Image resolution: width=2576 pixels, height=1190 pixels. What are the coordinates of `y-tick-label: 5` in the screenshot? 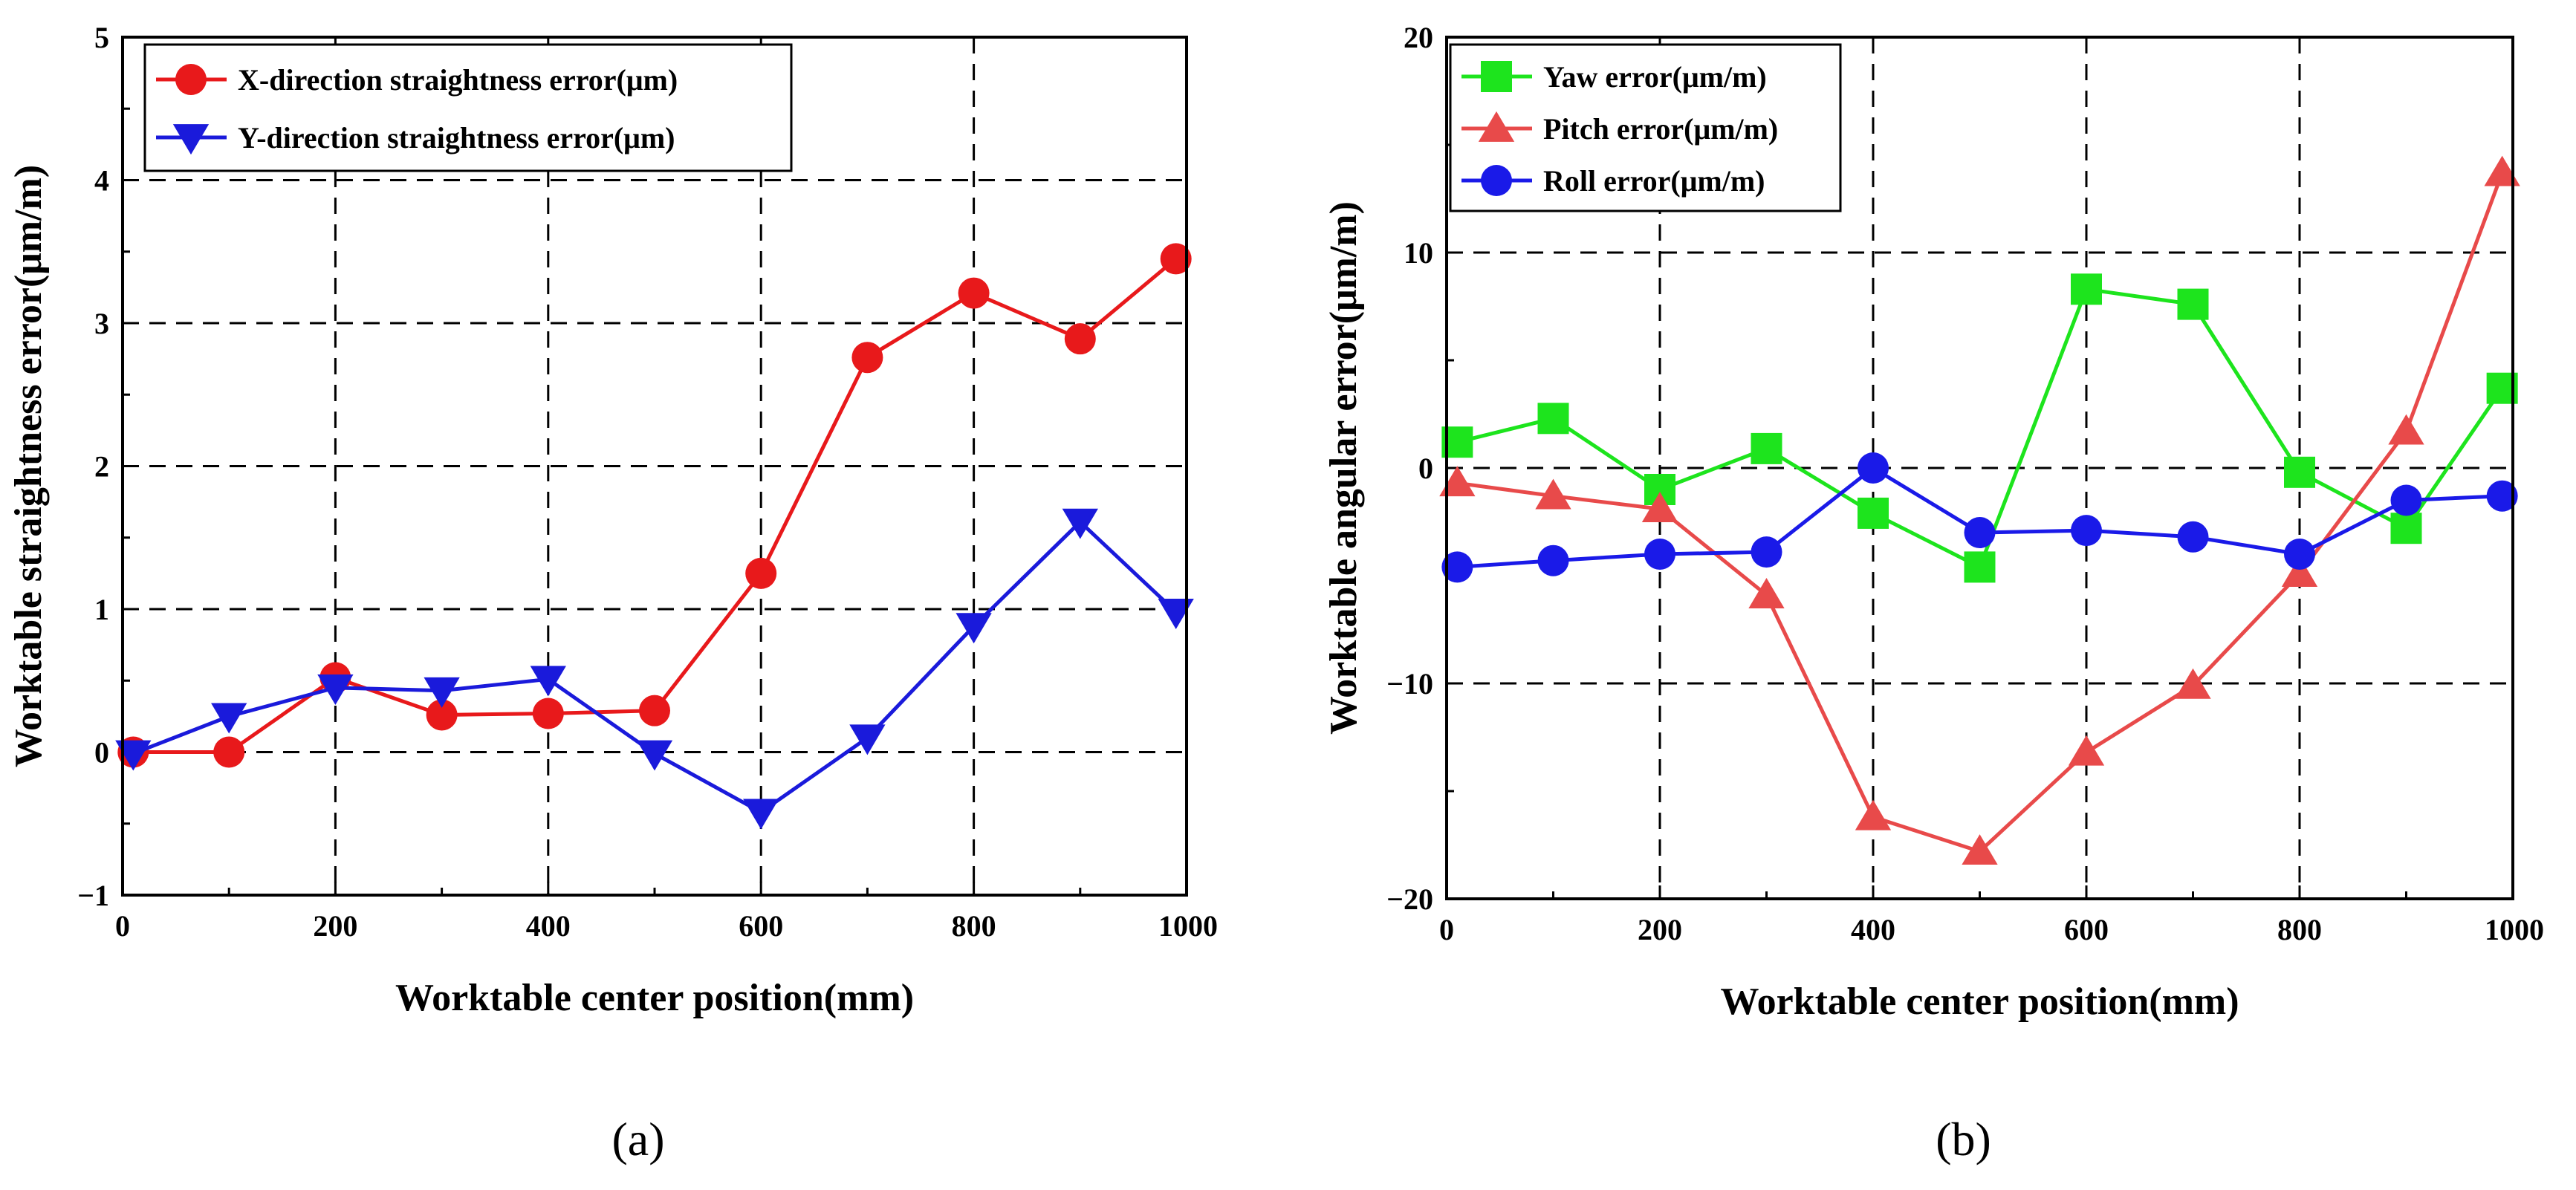 It's located at (101, 38).